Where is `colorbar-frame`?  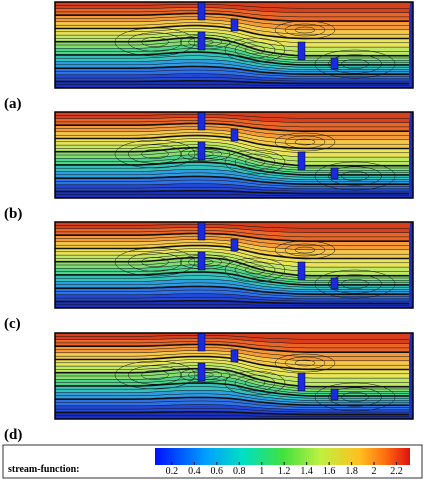
colorbar-frame is located at coordinates (212, 461).